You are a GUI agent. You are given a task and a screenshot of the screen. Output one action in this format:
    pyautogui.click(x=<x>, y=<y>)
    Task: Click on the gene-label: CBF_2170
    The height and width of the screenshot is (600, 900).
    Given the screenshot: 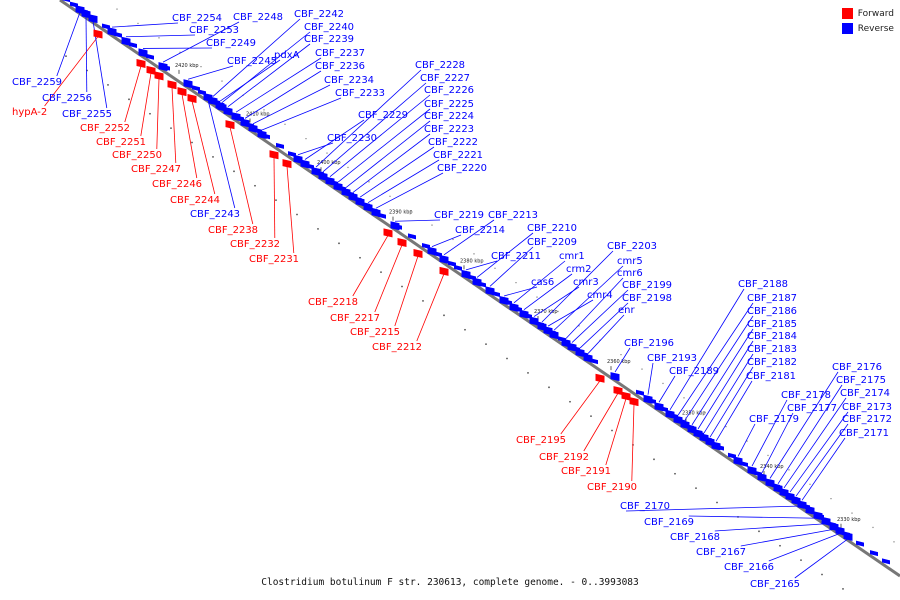 What is the action you would take?
    pyautogui.click(x=645, y=506)
    